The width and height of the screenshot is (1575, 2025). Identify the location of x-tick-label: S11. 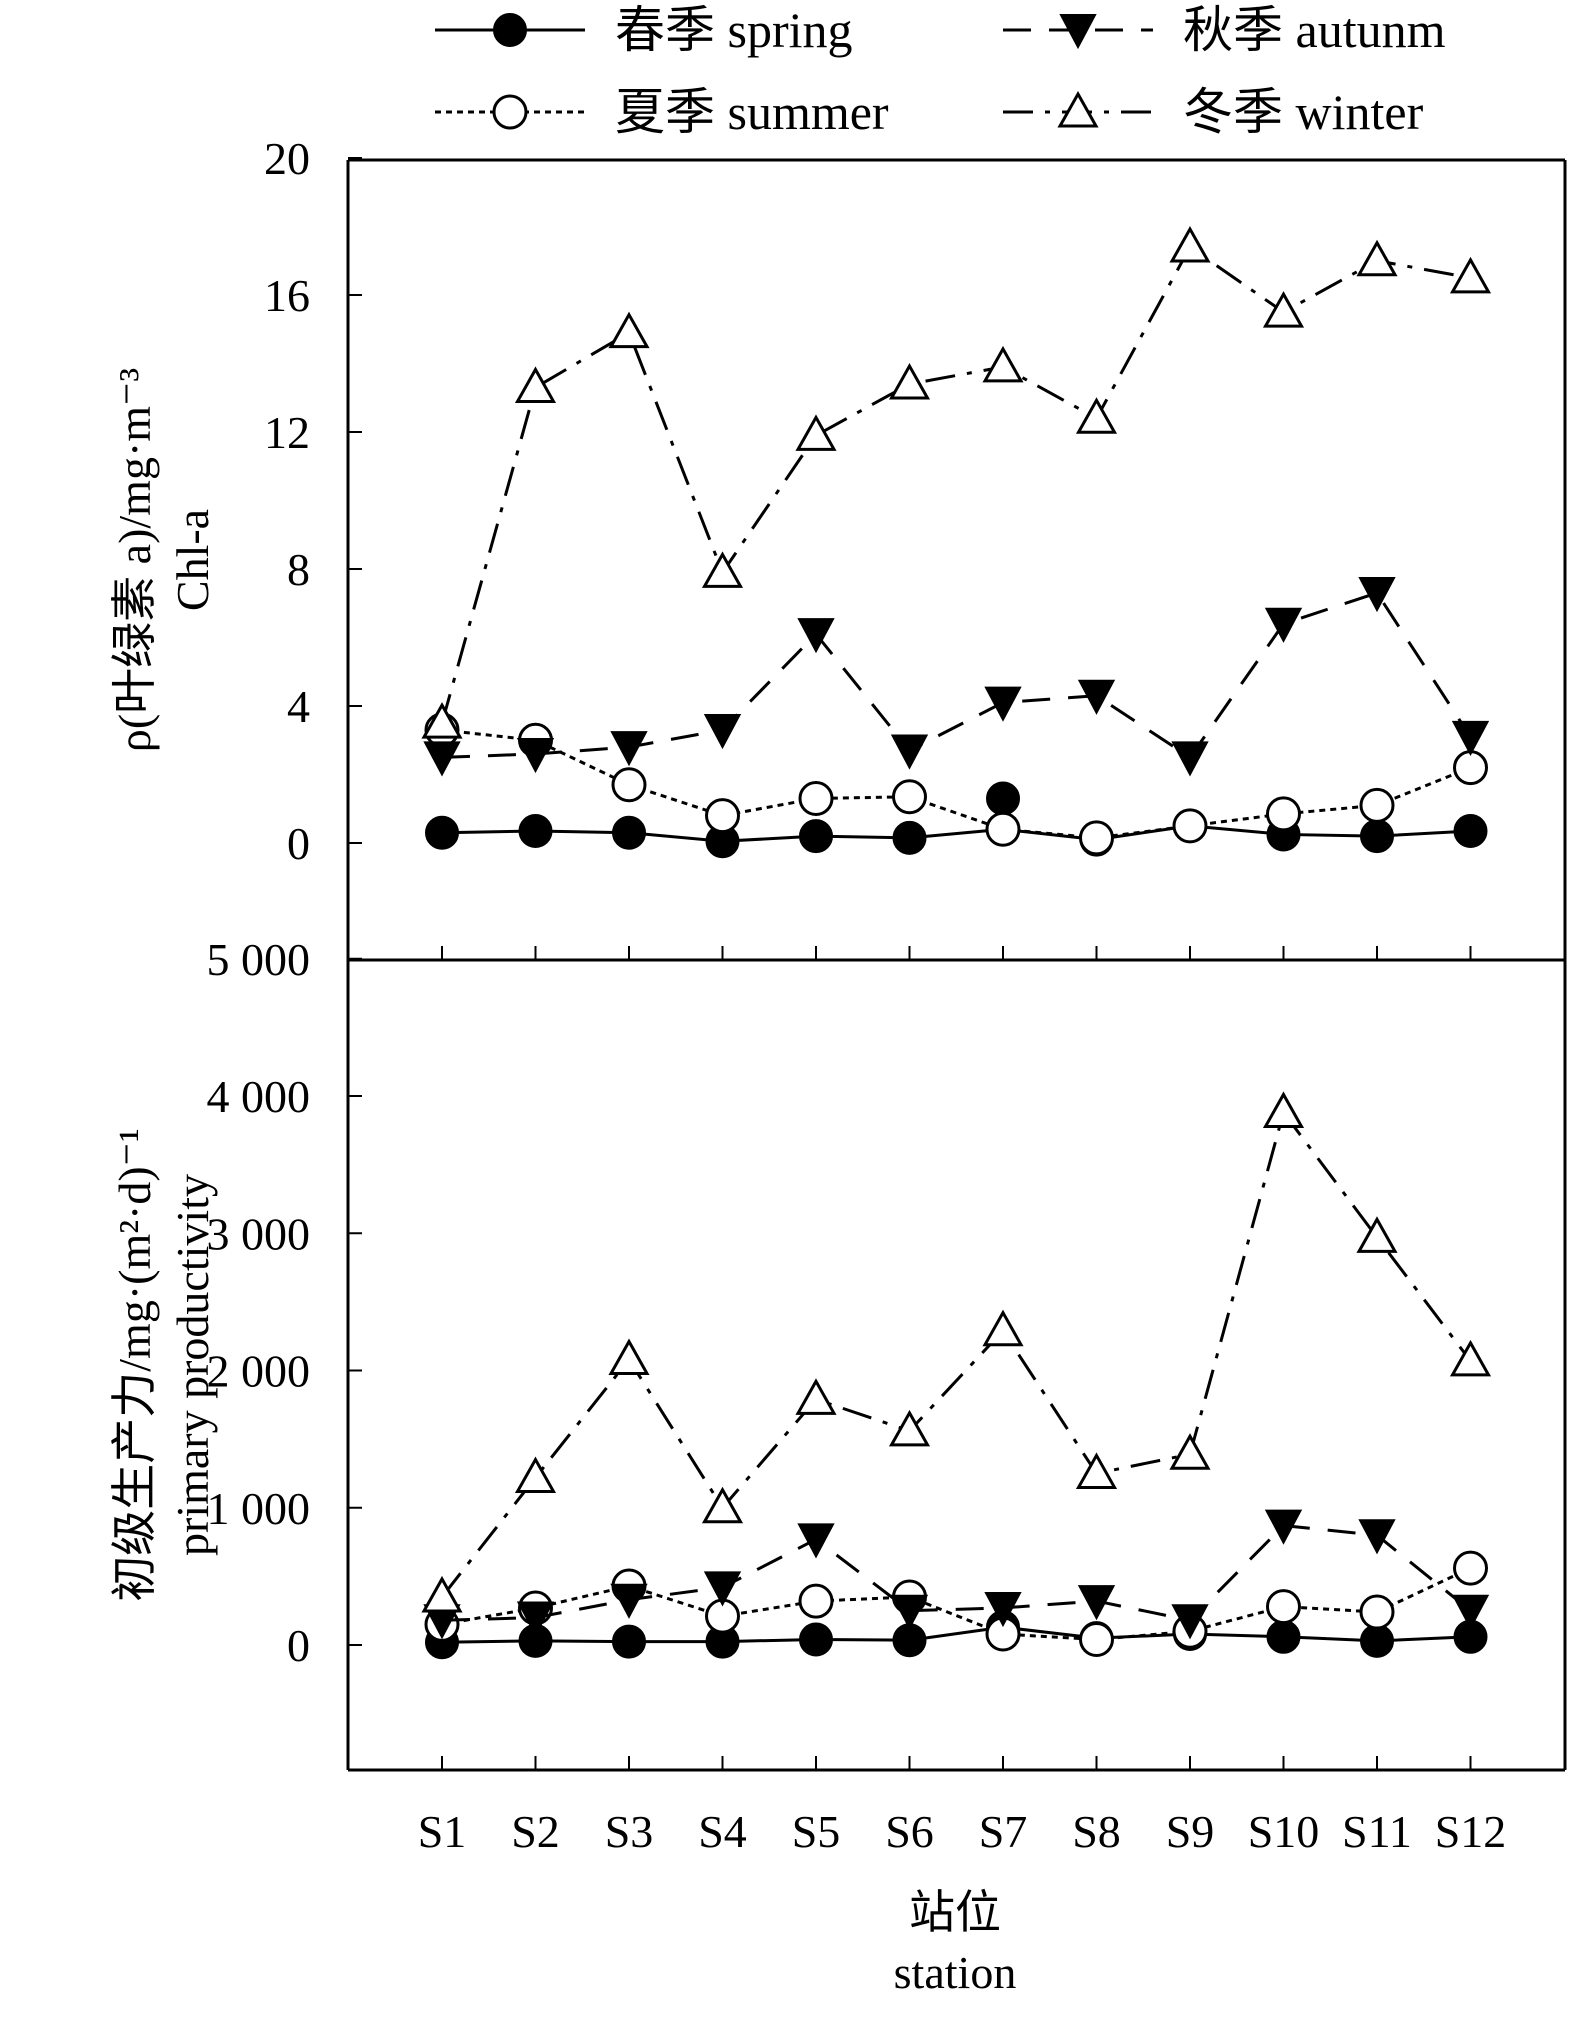
(1377, 1831).